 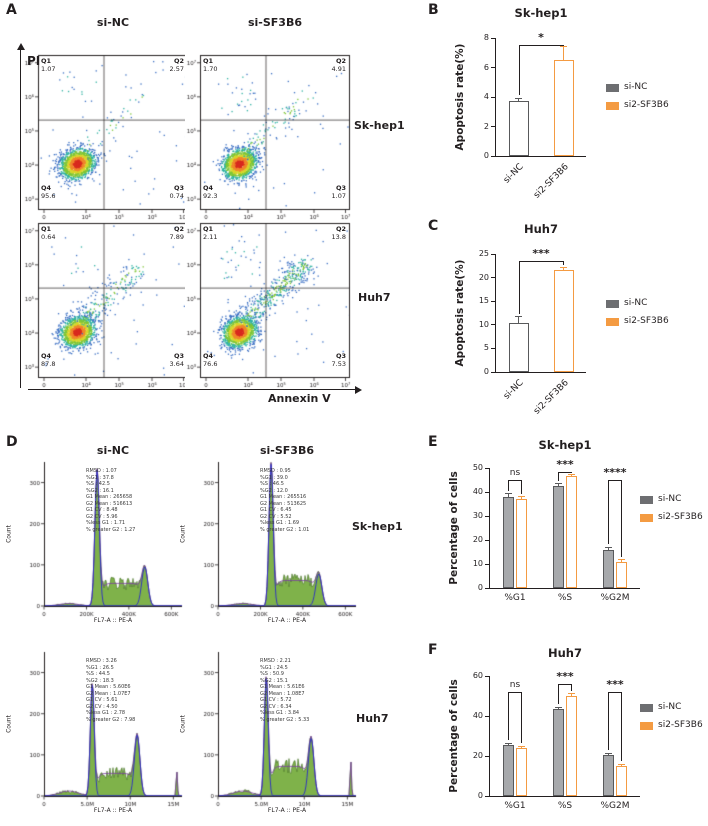 I want to click on quadrant-q4-value: 76.6, so click(x=210, y=364).